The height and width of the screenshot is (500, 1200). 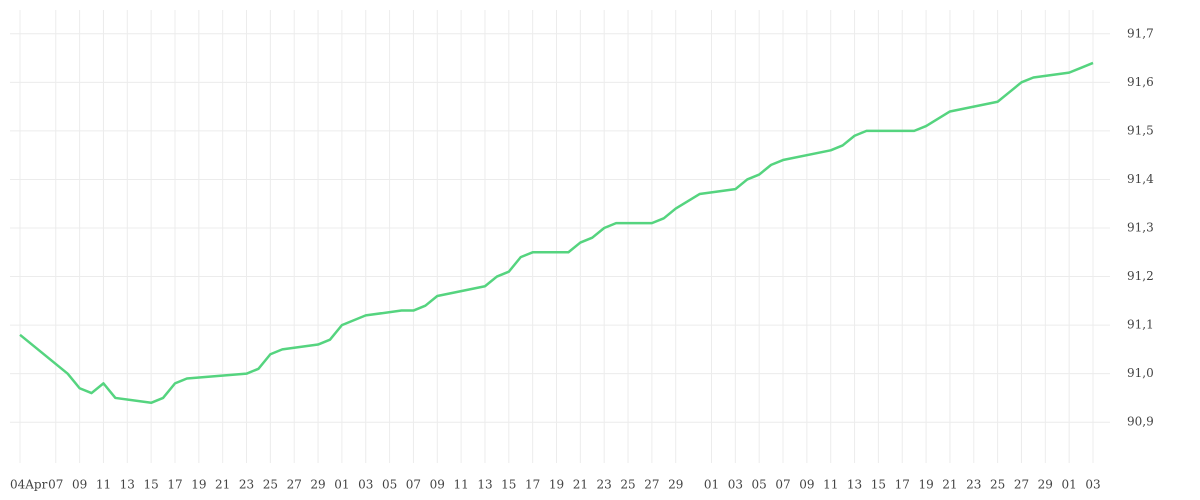 What do you see at coordinates (1140, 422) in the screenshot?
I see `y-tick-label: 90,9` at bounding box center [1140, 422].